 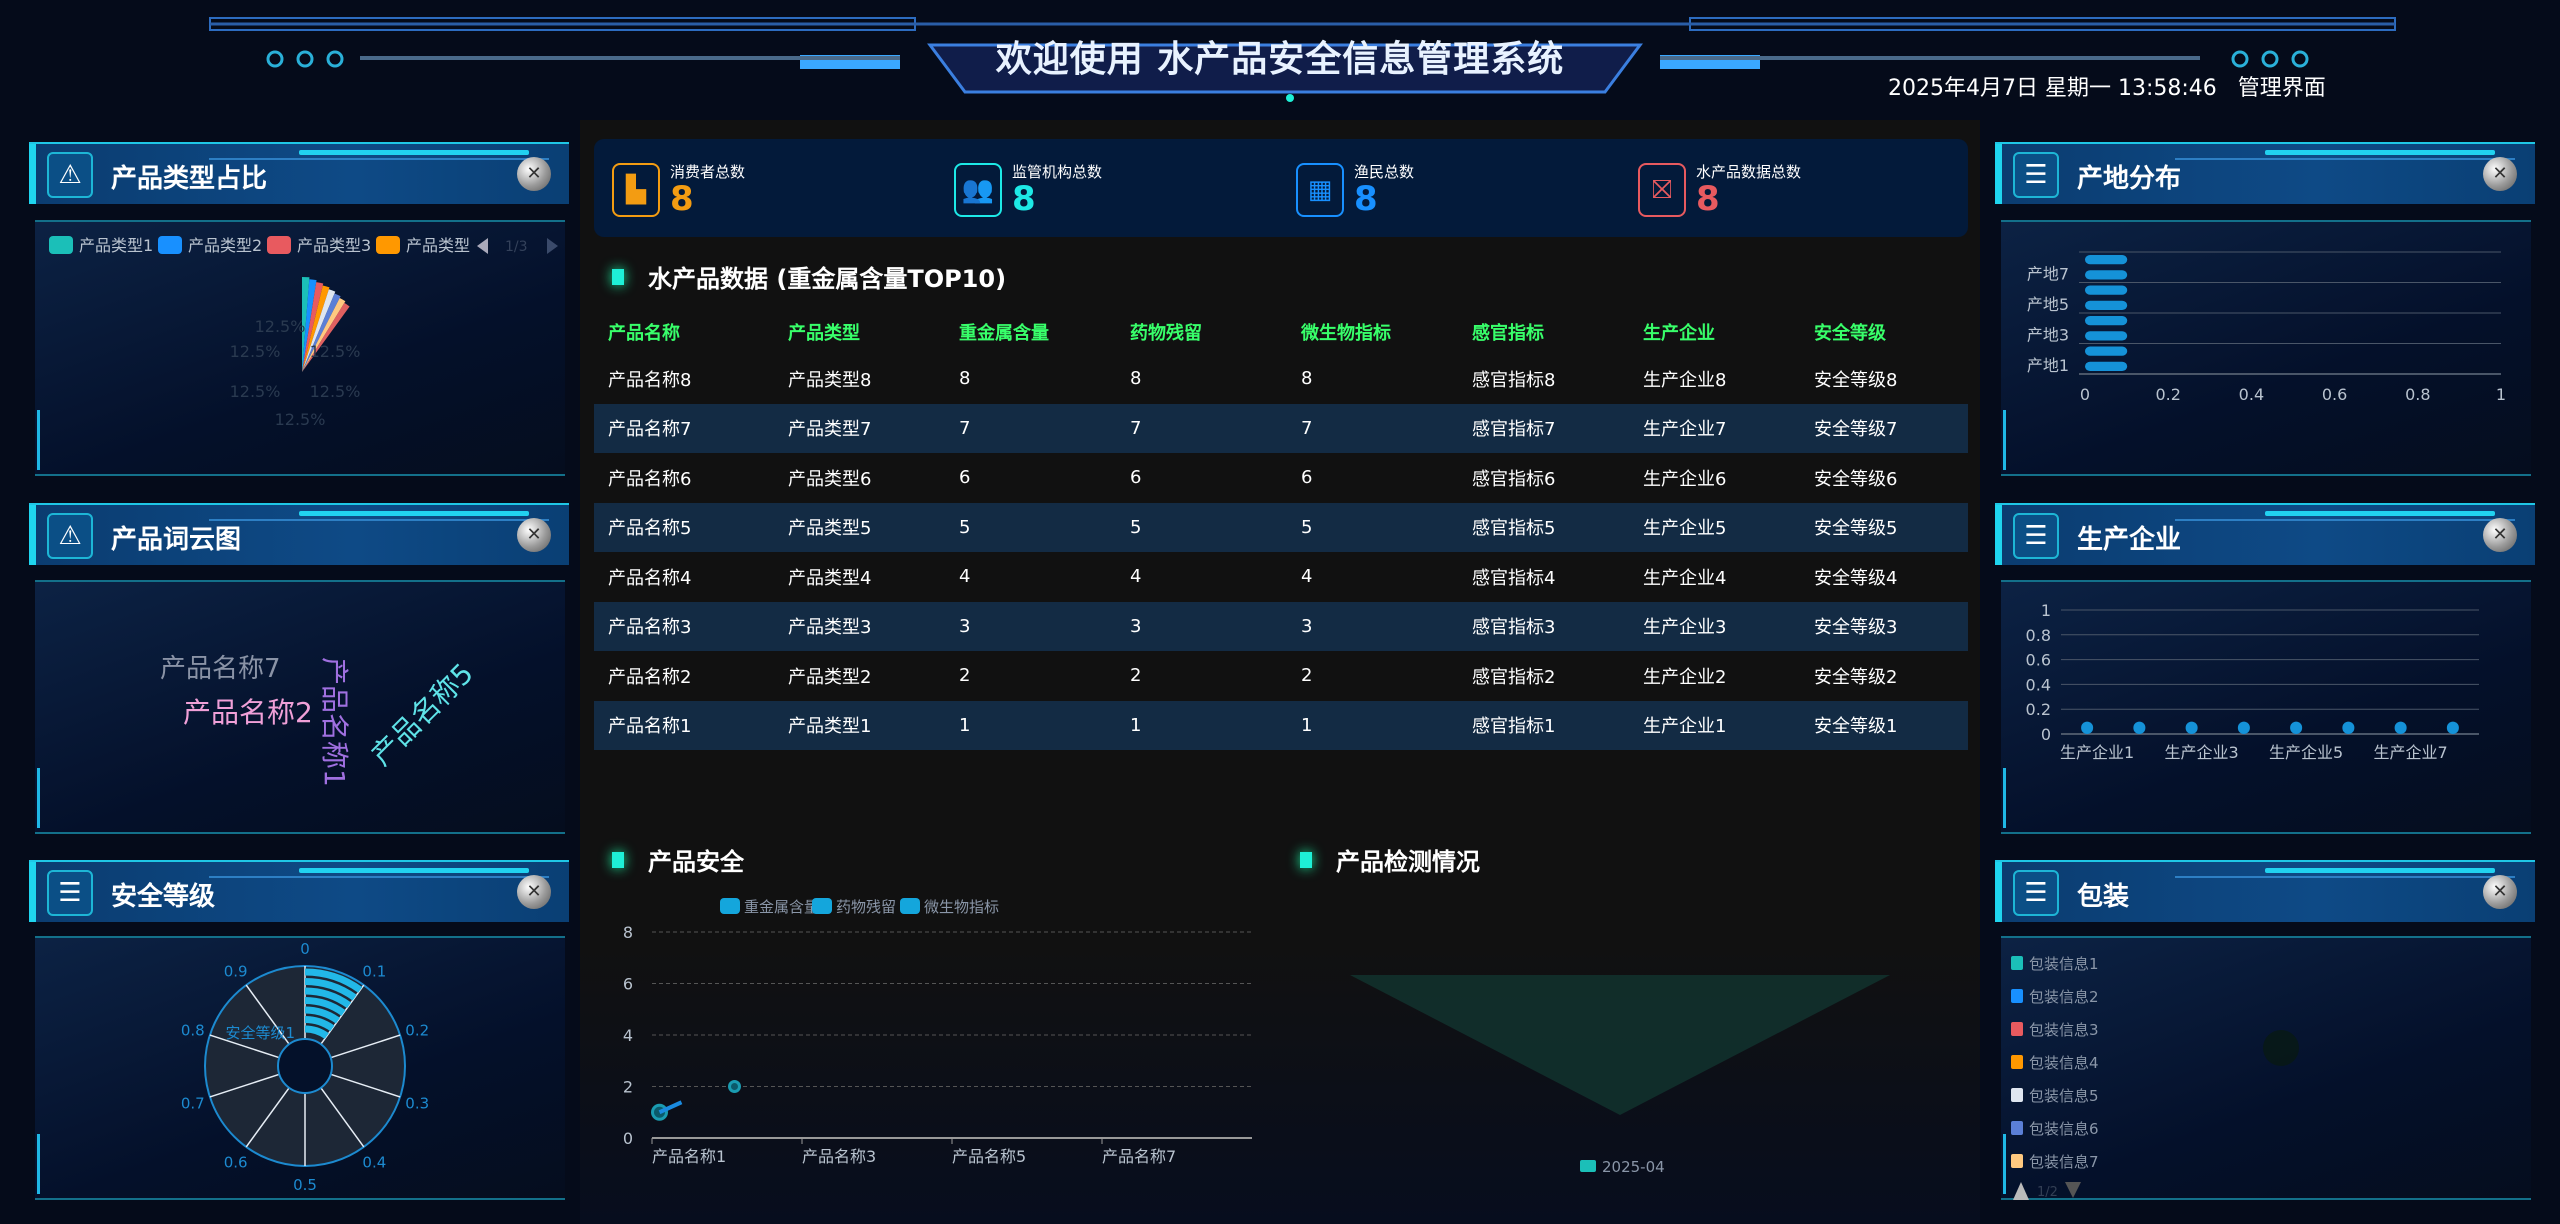 I want to click on legend-item: 包装信息6, so click(x=2064, y=1129).